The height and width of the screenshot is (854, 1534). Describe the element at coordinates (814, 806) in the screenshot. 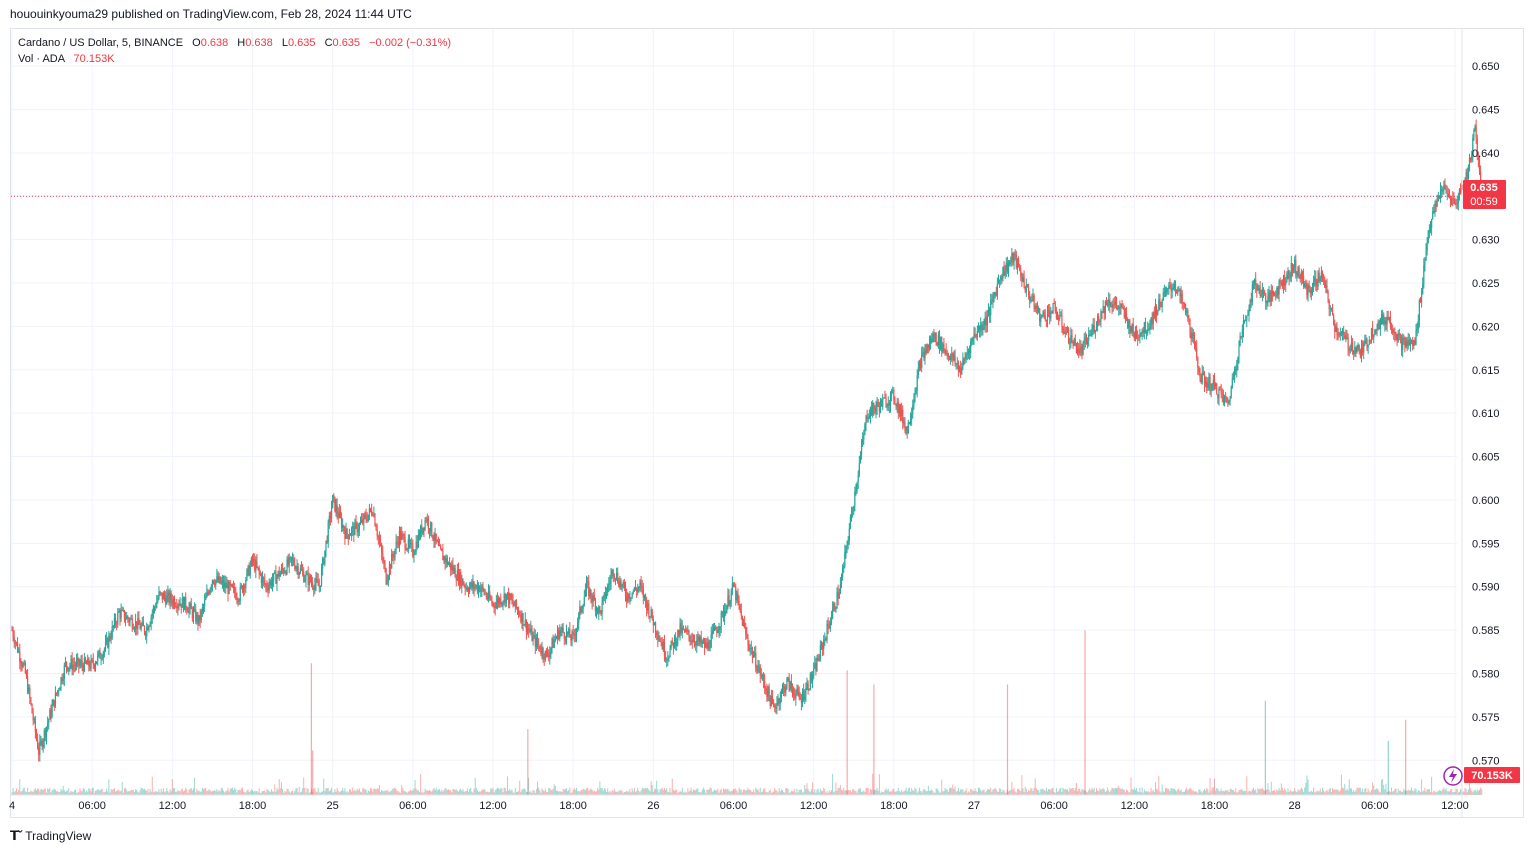

I see `x-tick-label: 12:00` at that location.